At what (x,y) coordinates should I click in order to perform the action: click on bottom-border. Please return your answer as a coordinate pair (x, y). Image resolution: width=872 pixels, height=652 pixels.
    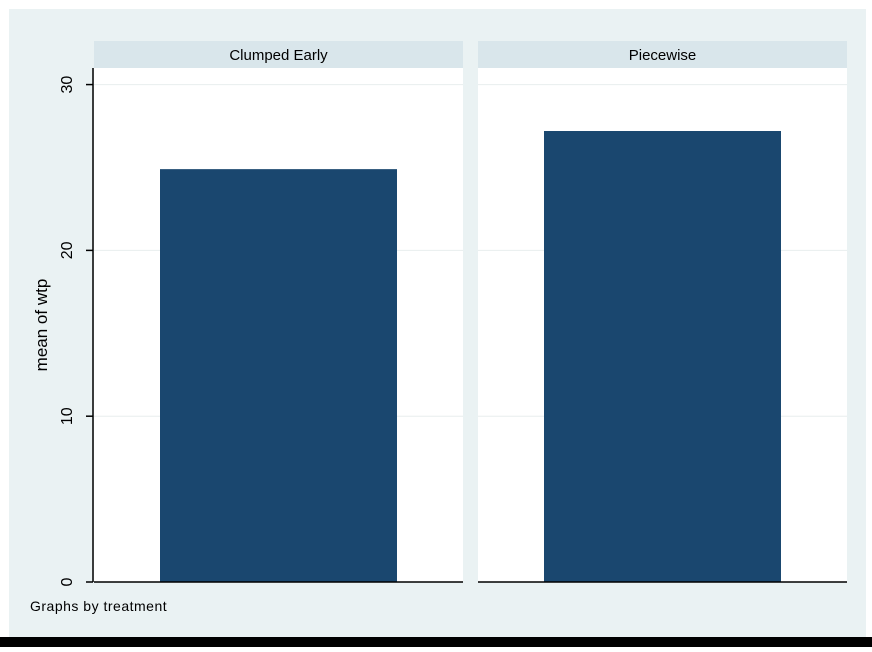
    Looking at the image, I should click on (436, 642).